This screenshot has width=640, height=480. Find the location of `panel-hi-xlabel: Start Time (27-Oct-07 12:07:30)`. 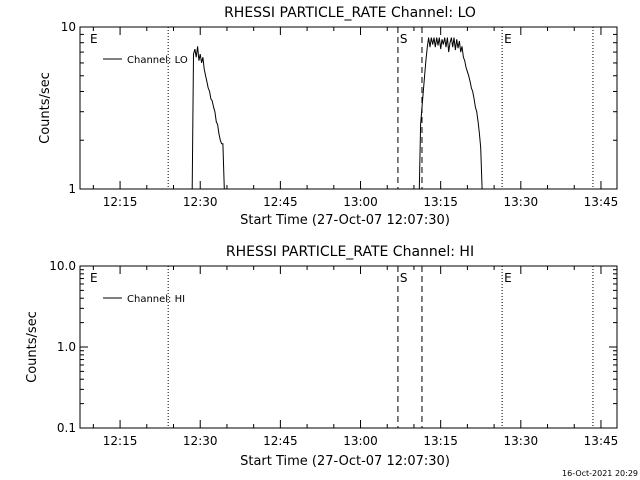

panel-hi-xlabel: Start Time (27-Oct-07 12:07:30) is located at coordinates (345, 461).